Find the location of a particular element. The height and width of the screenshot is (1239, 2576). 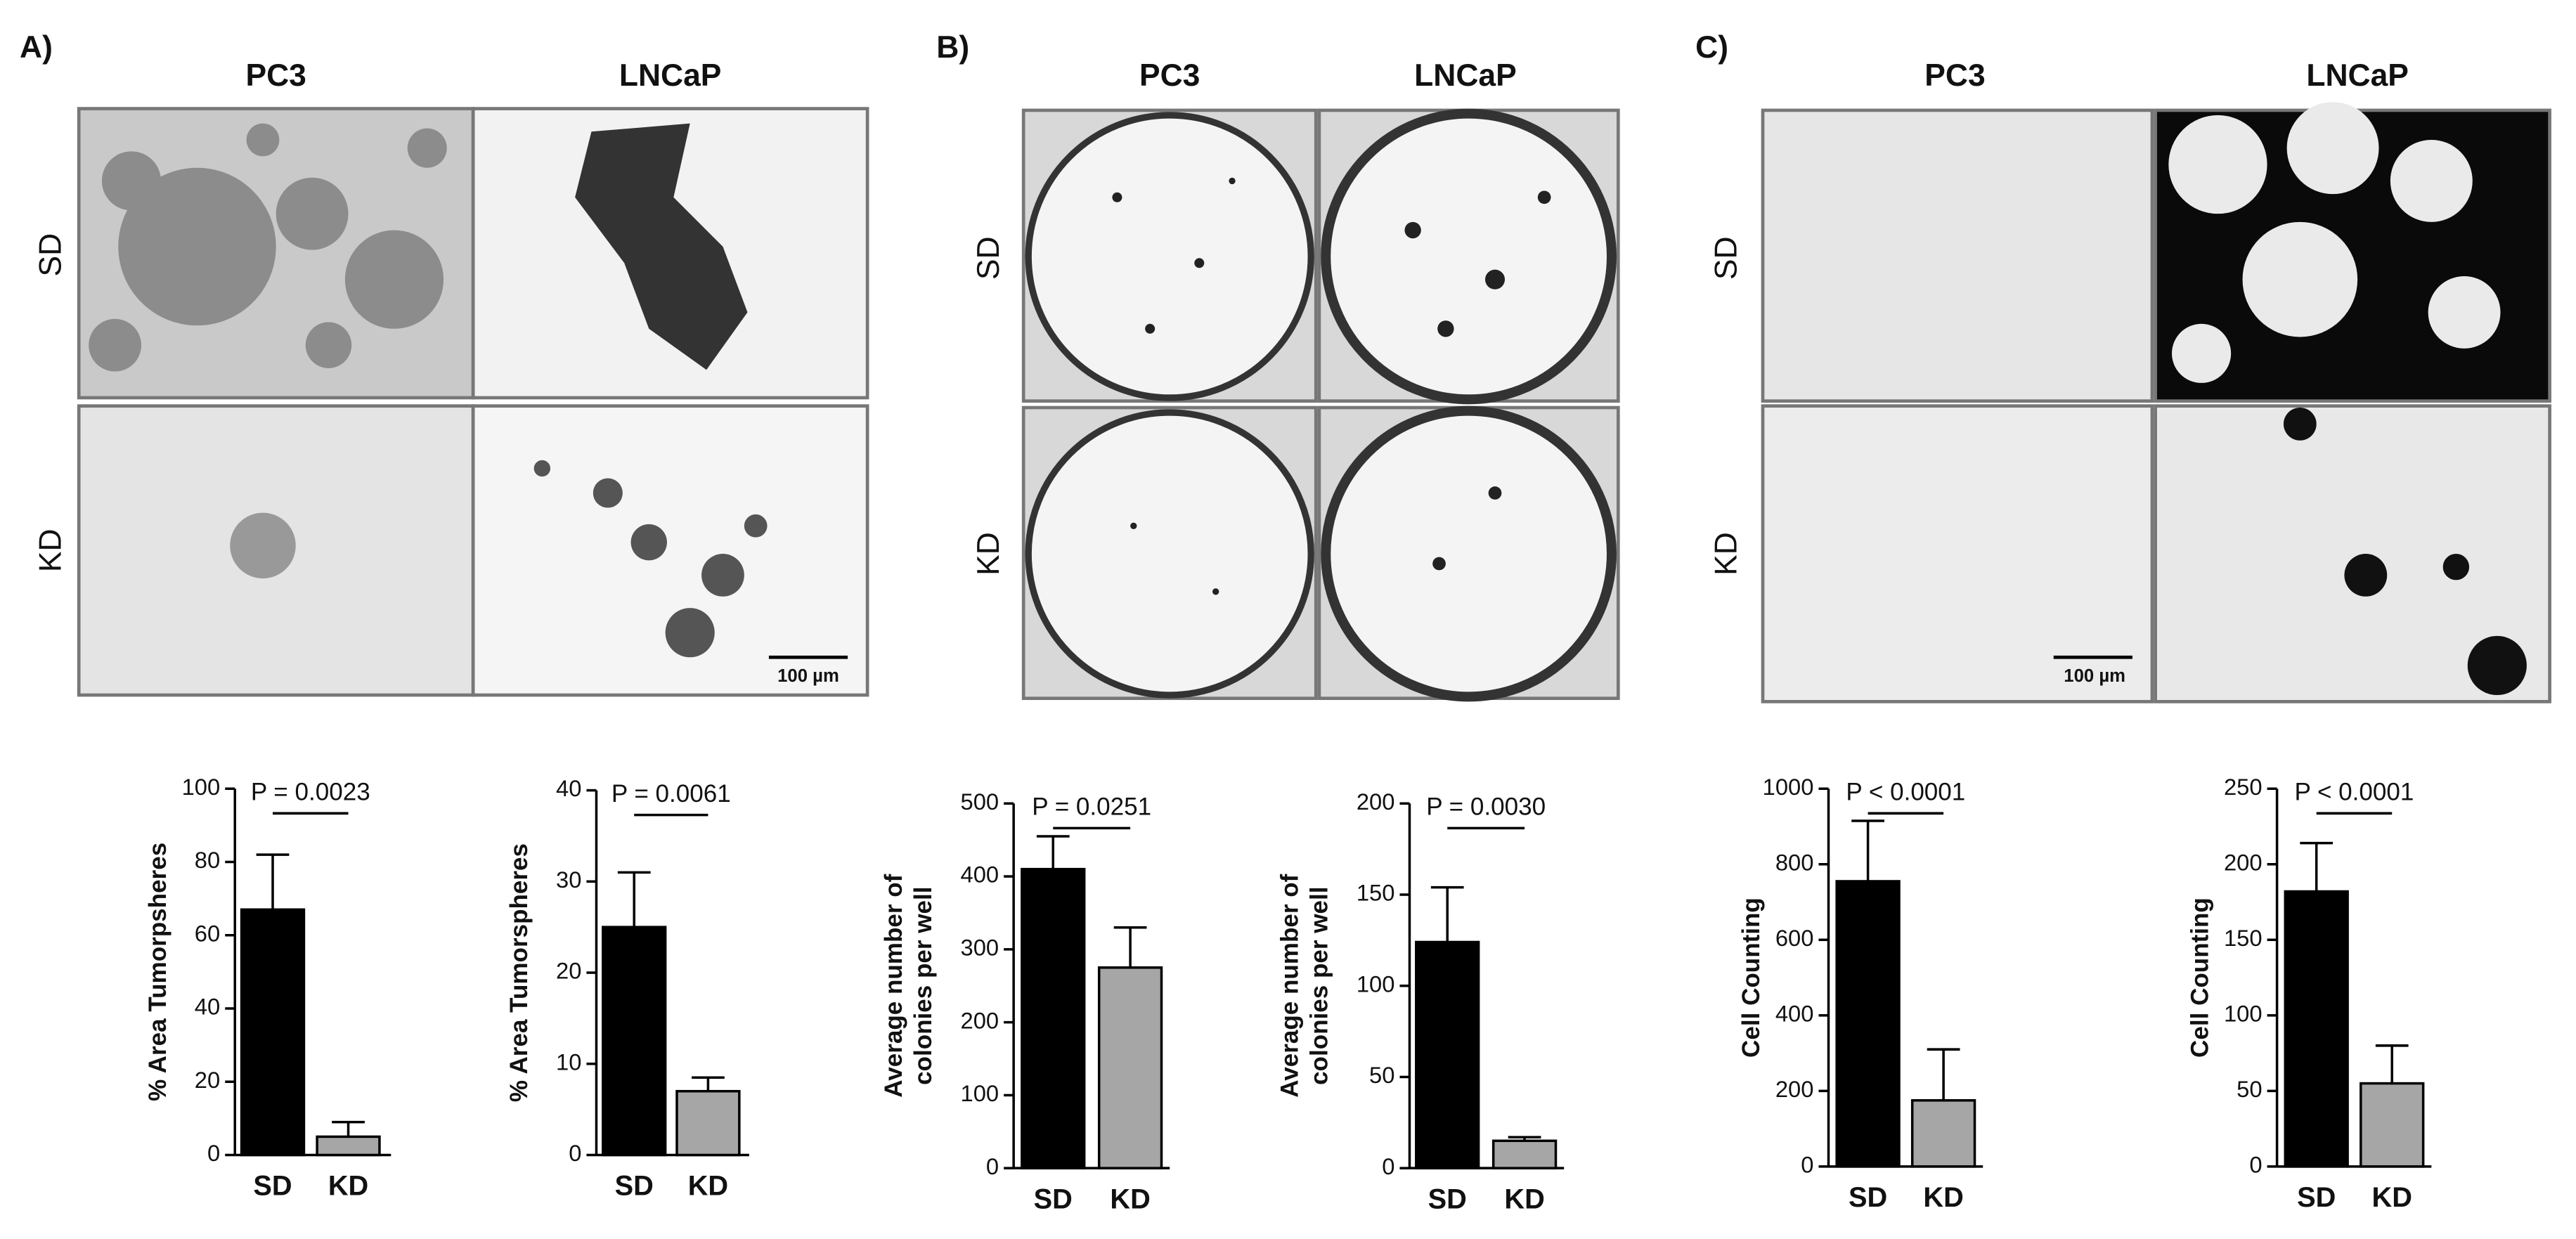

p-value: P = 0.0023 is located at coordinates (311, 792).